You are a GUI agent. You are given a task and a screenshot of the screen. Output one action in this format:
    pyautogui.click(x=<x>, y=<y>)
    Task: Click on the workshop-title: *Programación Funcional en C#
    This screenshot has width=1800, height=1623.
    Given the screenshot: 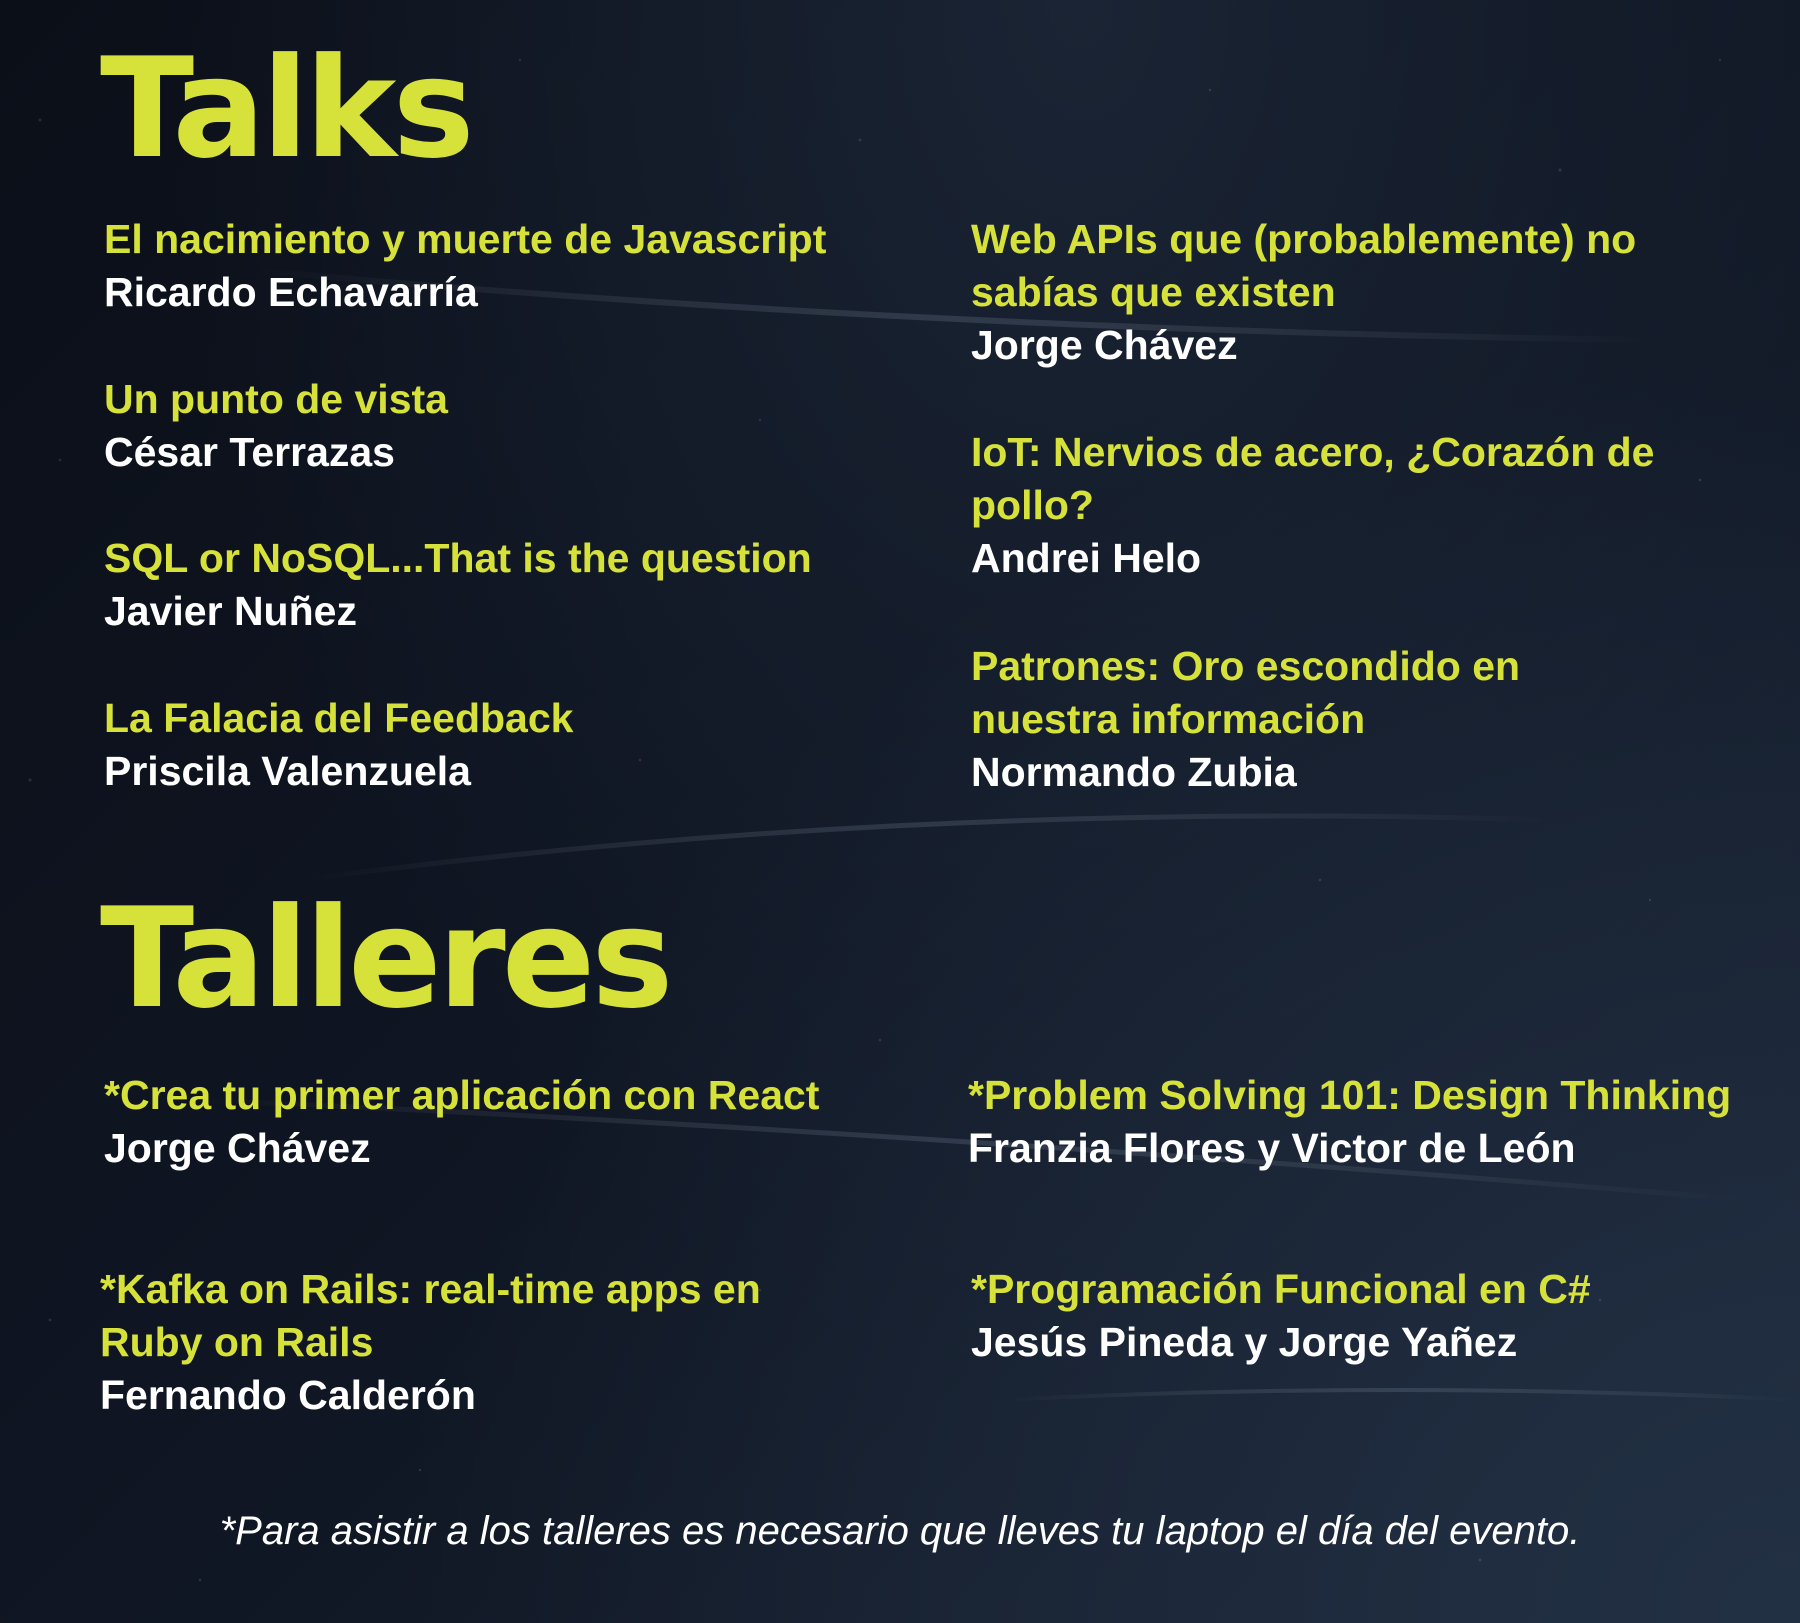 What is the action you would take?
    pyautogui.click(x=1281, y=1289)
    